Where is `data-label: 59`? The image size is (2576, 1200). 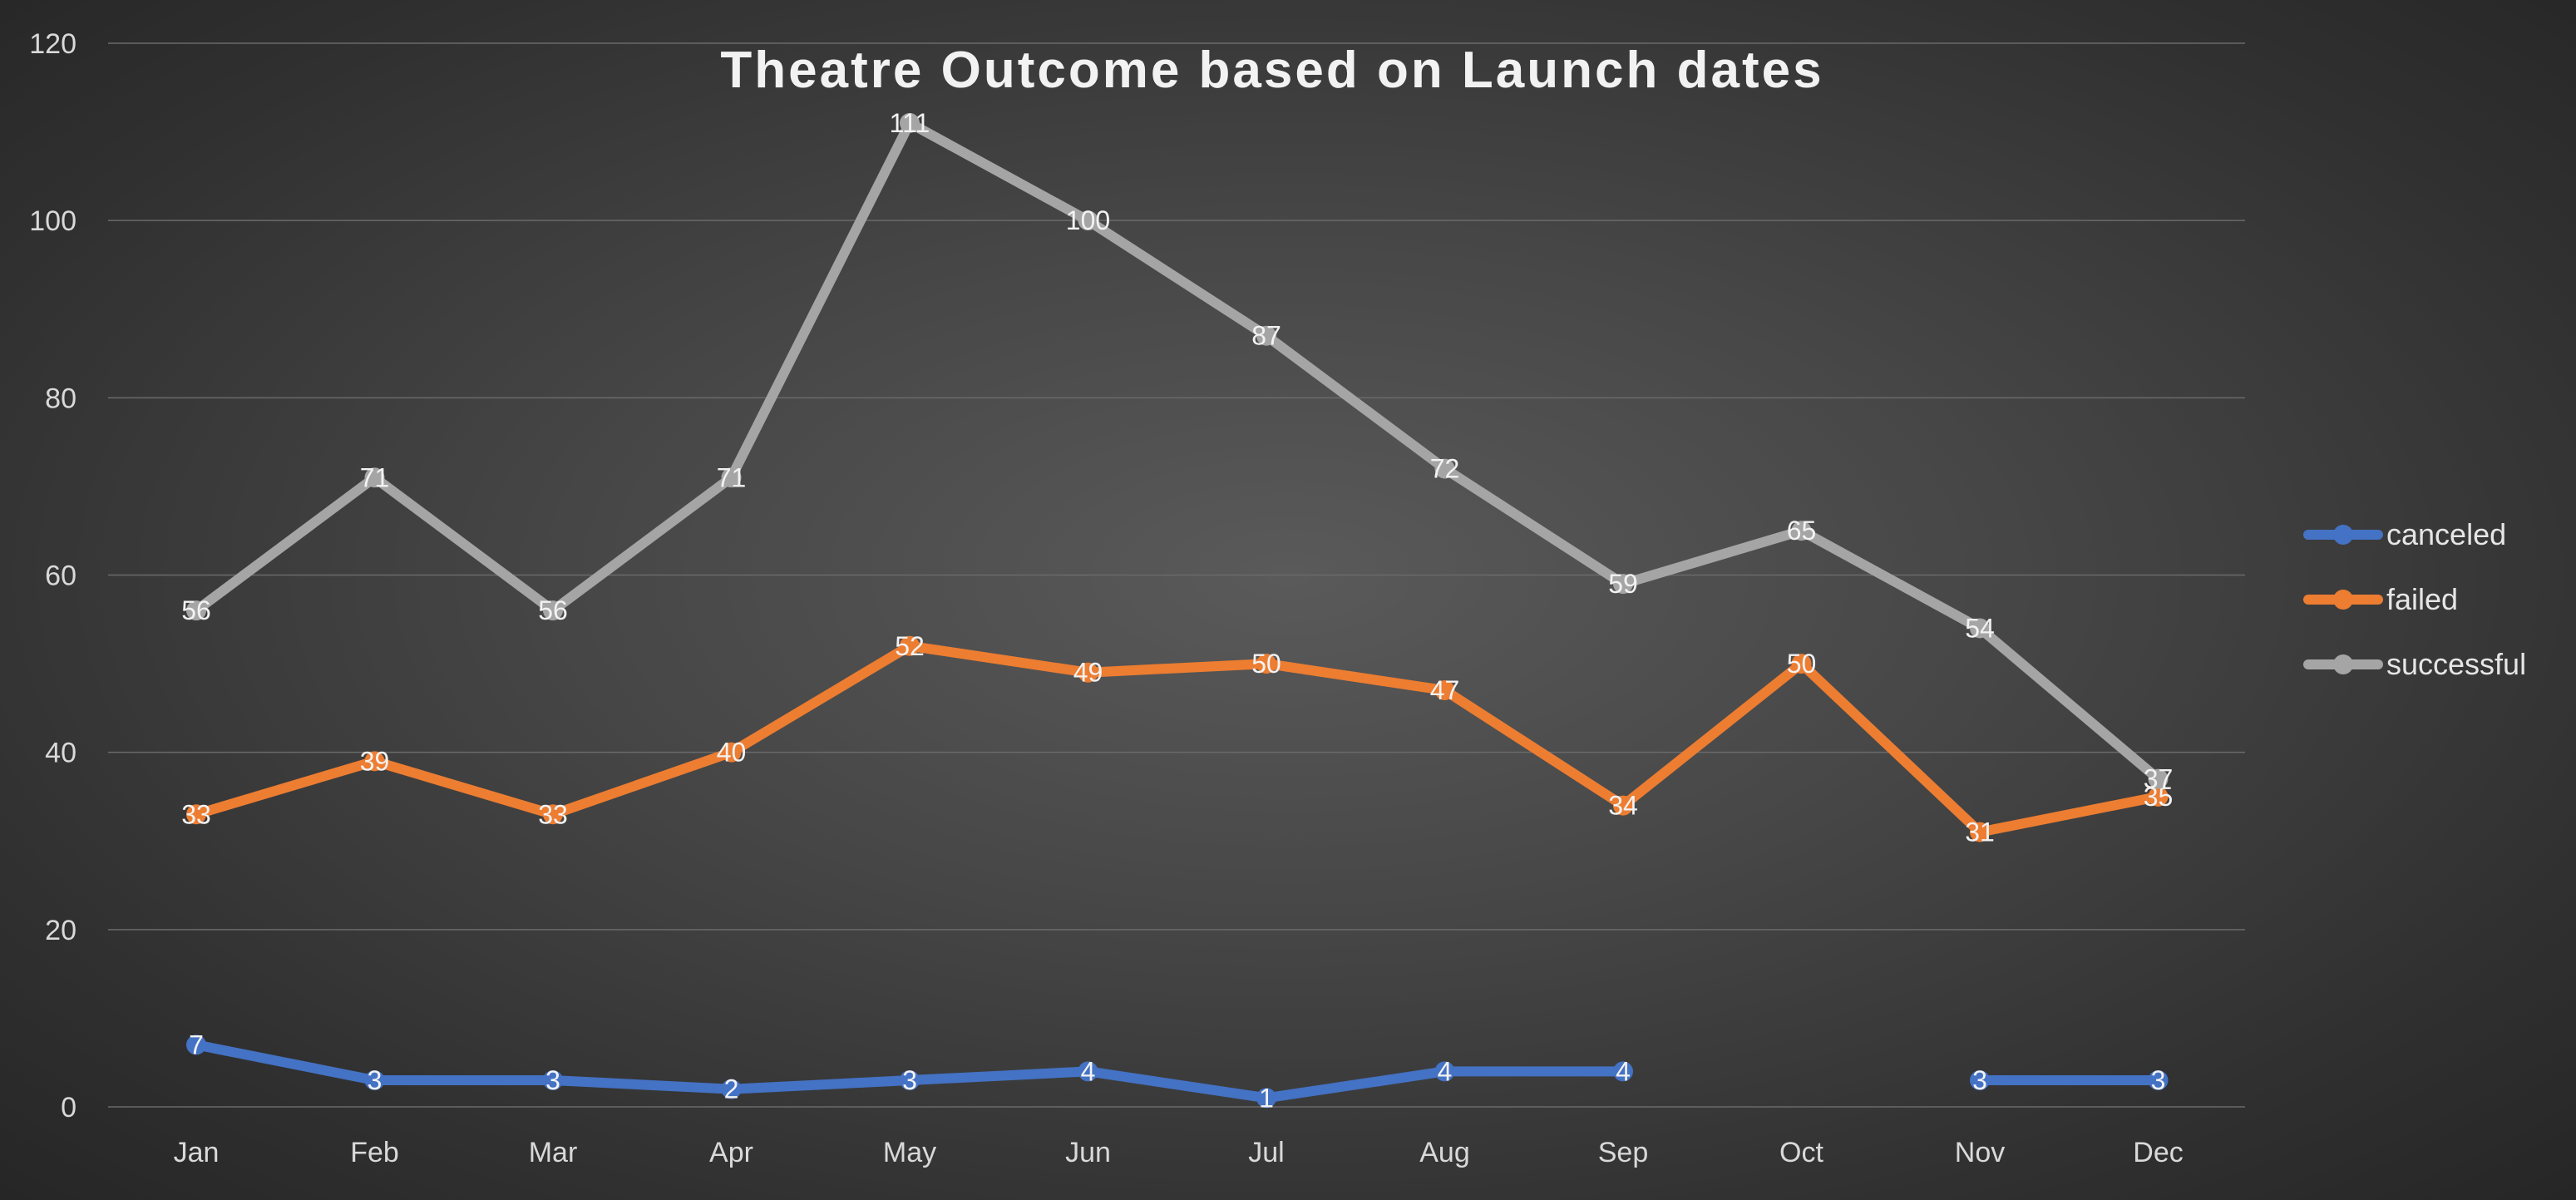
data-label: 59 is located at coordinates (1623, 584).